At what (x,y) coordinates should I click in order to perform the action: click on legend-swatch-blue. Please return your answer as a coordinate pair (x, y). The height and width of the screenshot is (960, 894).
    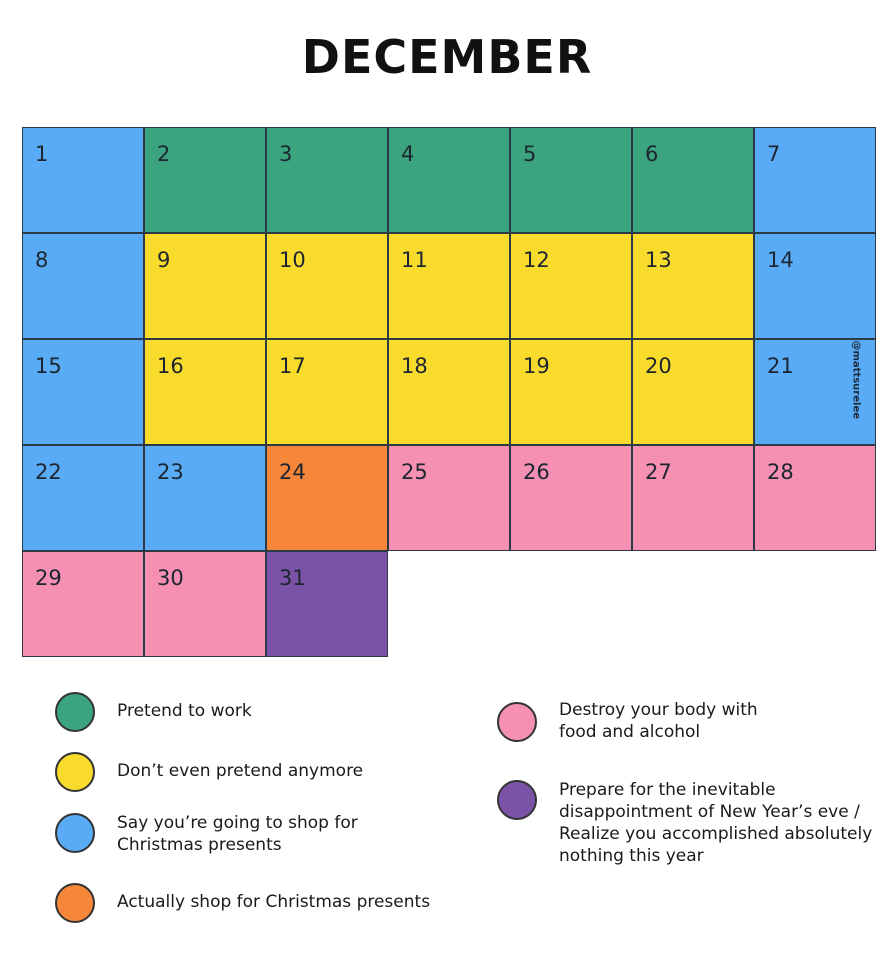
    Looking at the image, I should click on (75, 833).